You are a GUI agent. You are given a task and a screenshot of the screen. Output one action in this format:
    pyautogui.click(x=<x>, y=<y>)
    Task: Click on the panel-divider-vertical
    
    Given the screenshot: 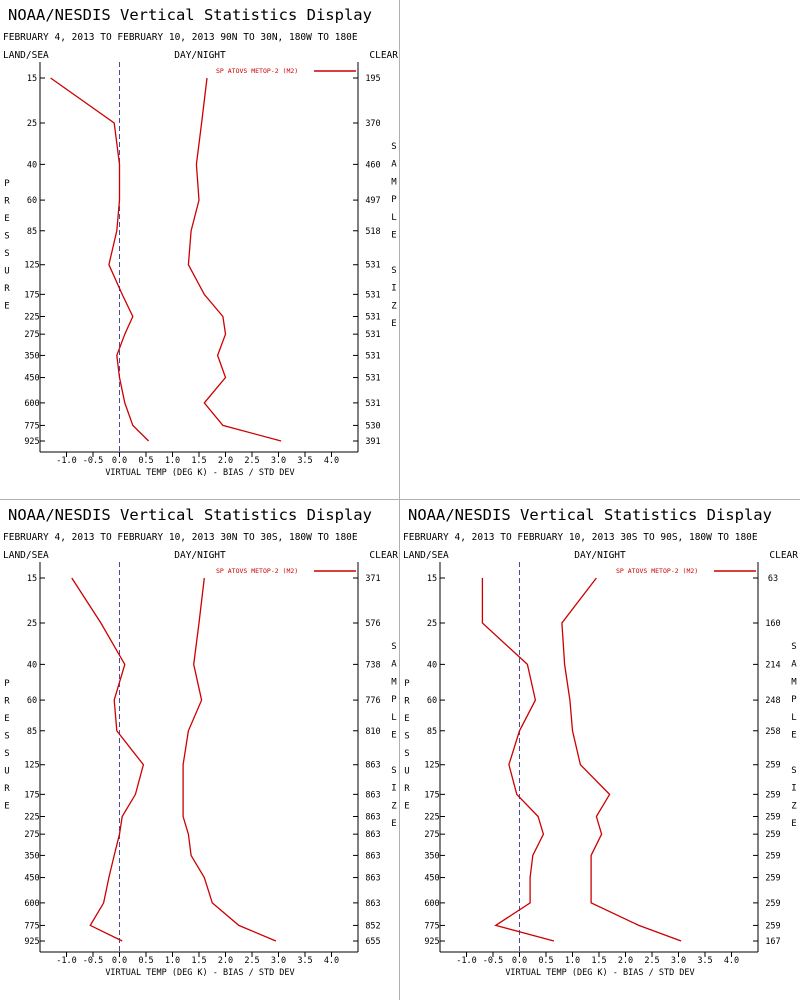 What is the action you would take?
    pyautogui.click(x=399, y=500)
    